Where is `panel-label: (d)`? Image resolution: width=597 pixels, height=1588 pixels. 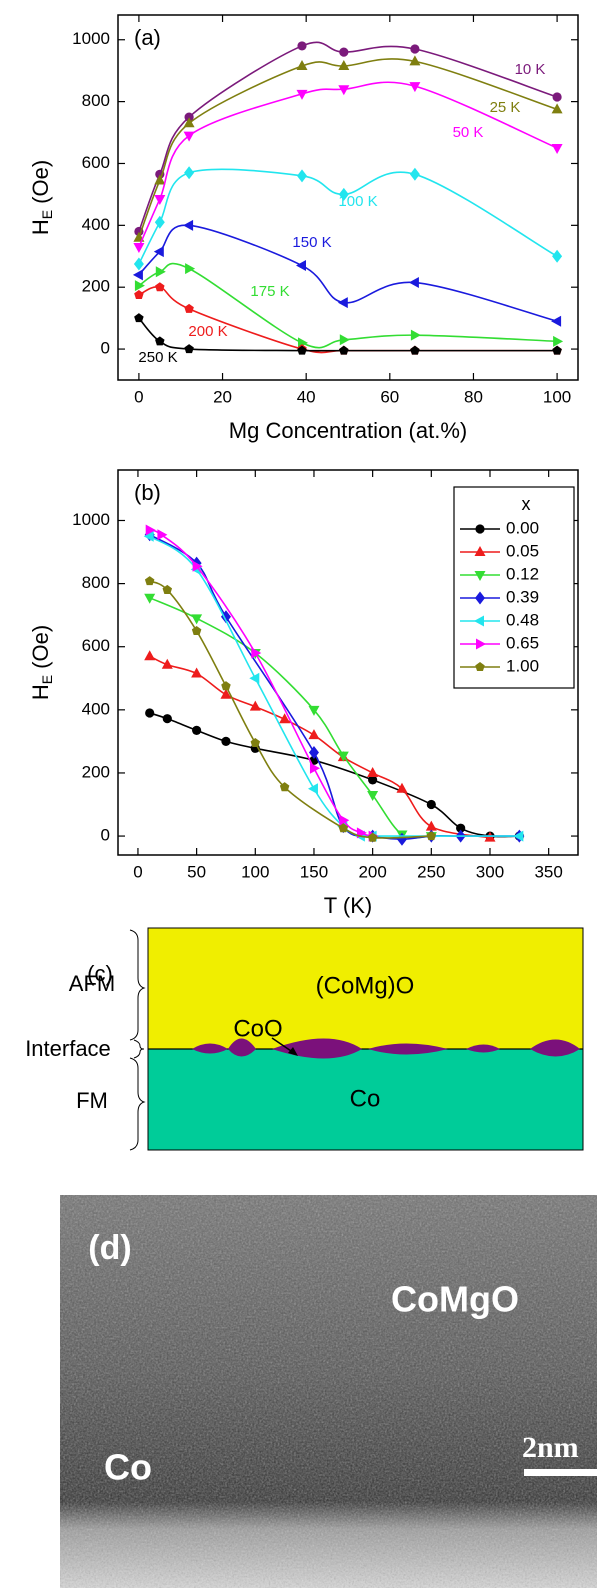
panel-label: (d) is located at coordinates (109, 1248).